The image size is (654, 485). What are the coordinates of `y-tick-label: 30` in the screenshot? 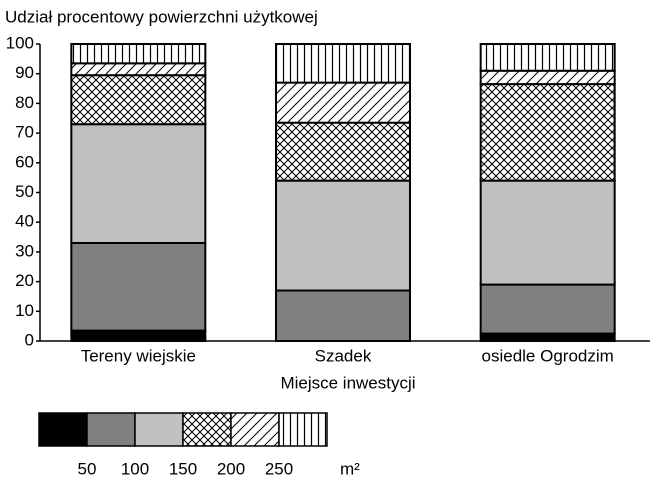 It's located at (24, 250).